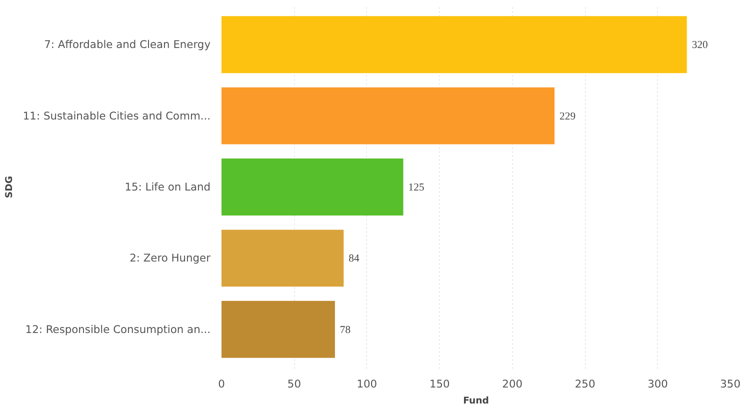 Image resolution: width=740 pixels, height=409 pixels. Describe the element at coordinates (585, 384) in the screenshot. I see `x-tick-label: 250` at that location.